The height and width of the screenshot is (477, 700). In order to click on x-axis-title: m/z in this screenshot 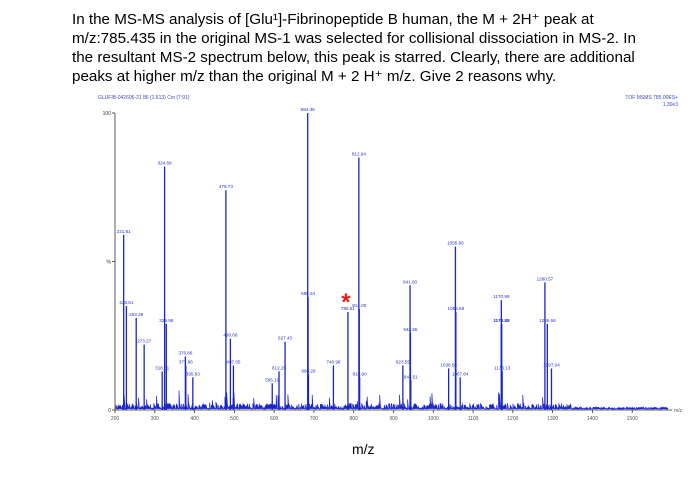, I will do `click(363, 449)`.